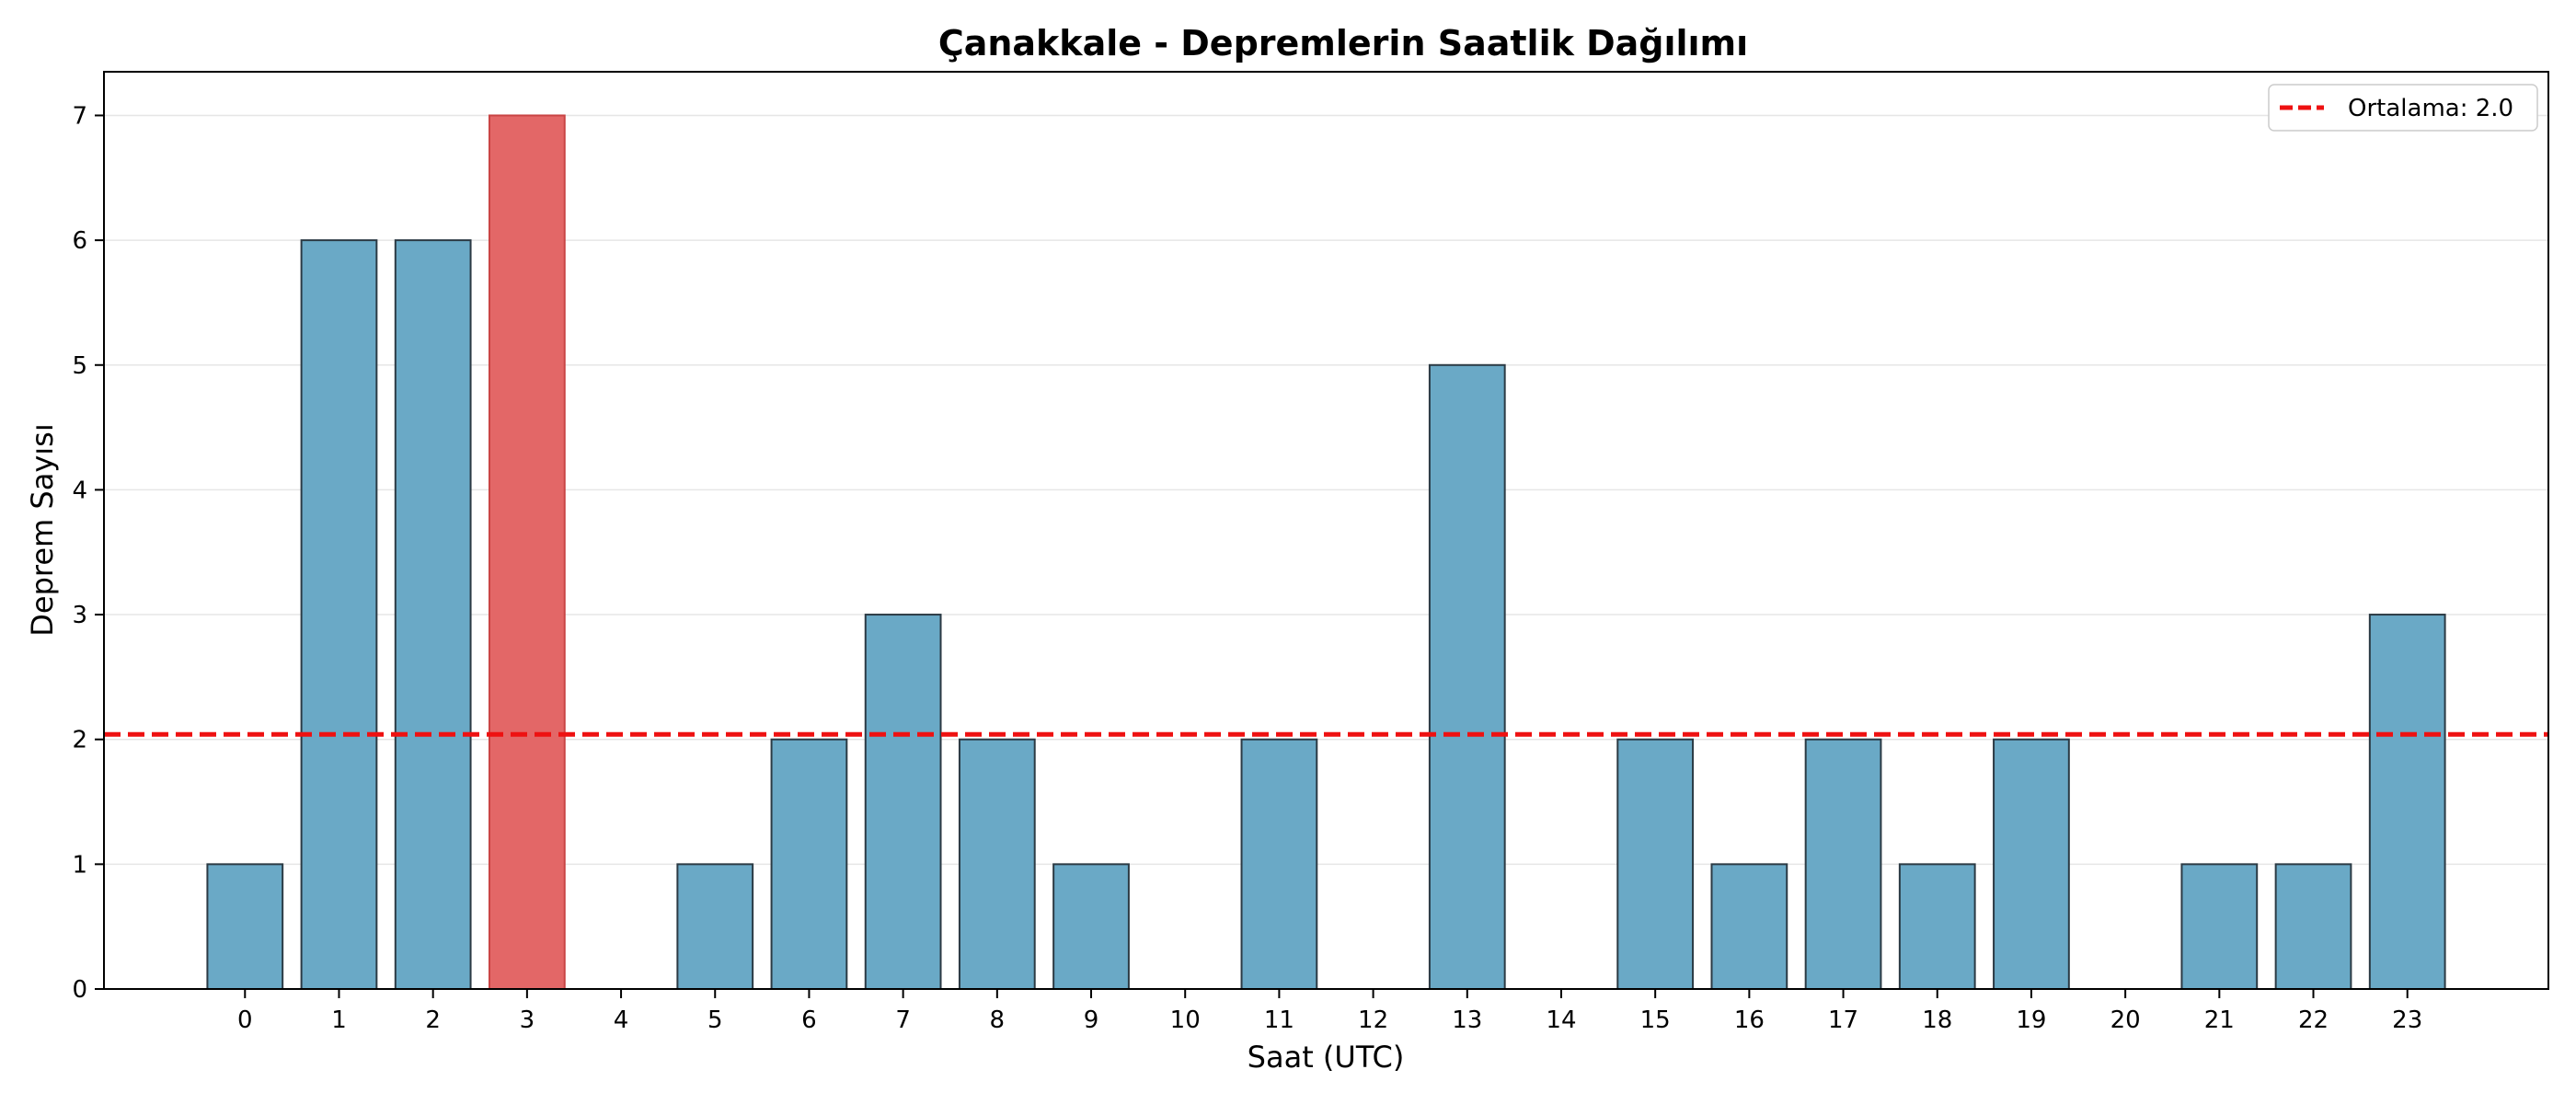 The height and width of the screenshot is (1104, 2576). I want to click on y-tick-label: 2, so click(79, 740).